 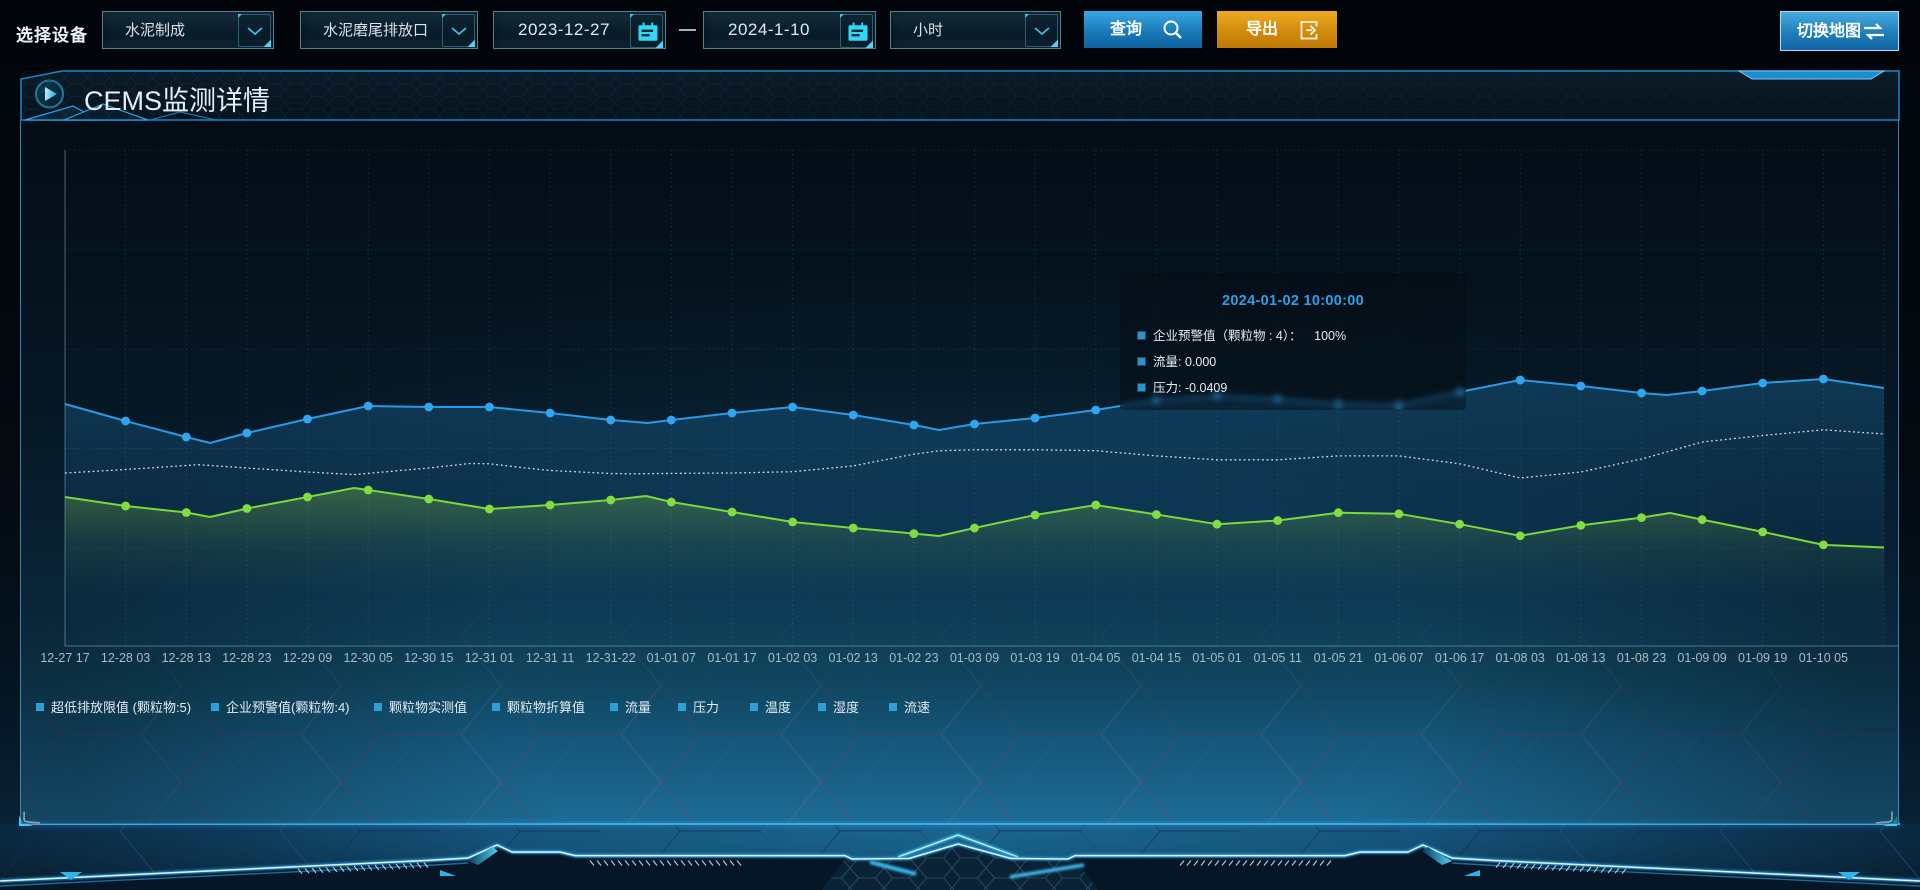 I want to click on svg-text: 01-09 09, so click(x=1701, y=658).